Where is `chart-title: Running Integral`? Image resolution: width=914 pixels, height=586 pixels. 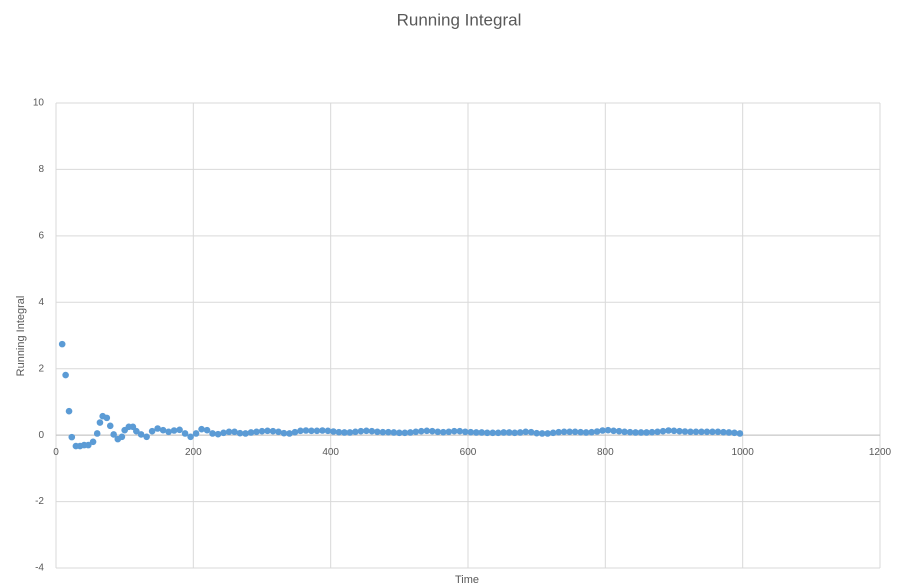 chart-title: Running Integral is located at coordinates (459, 19).